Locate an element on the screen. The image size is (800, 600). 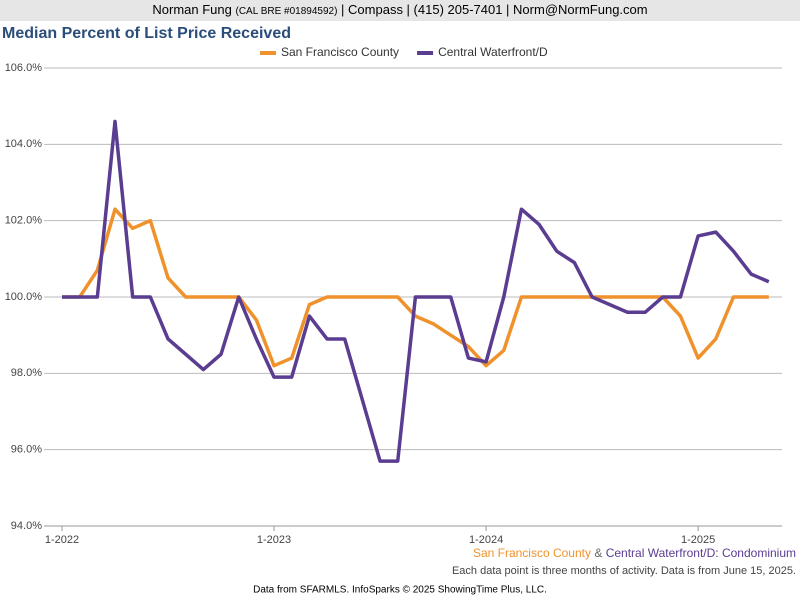
header-name: Norman Fung is located at coordinates (191, 9).